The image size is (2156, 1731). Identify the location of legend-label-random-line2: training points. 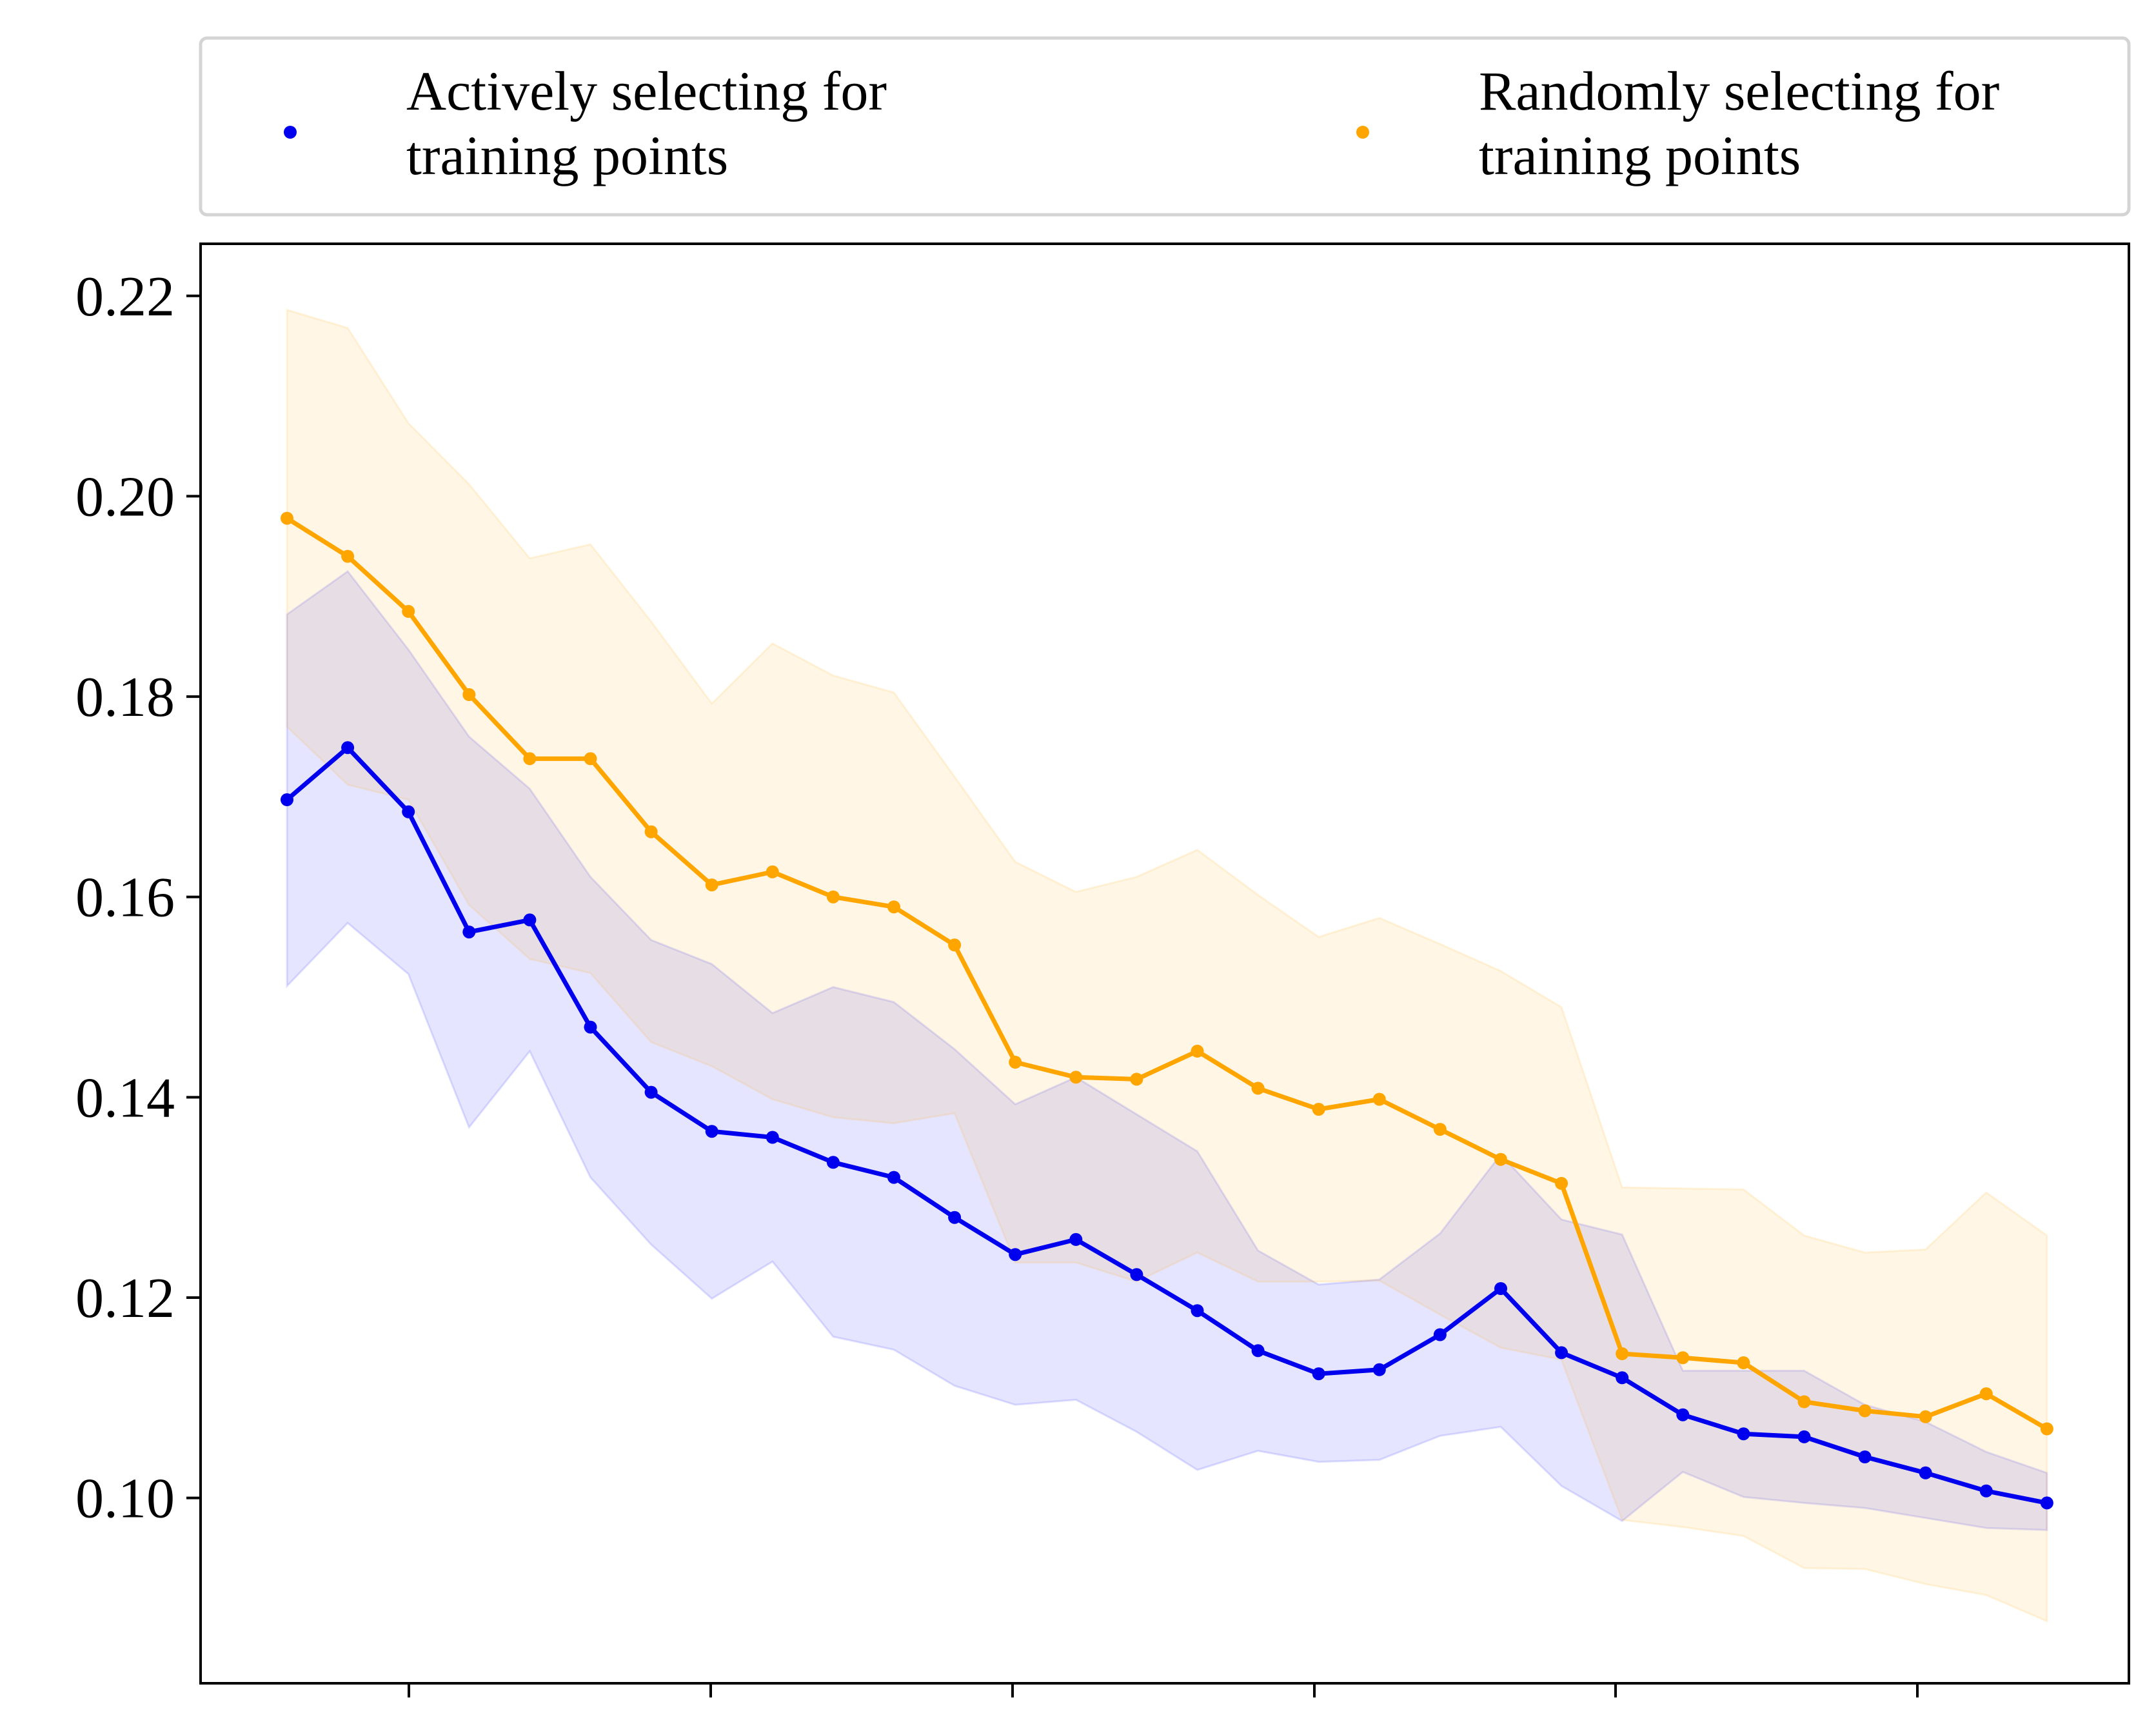
(1640, 155).